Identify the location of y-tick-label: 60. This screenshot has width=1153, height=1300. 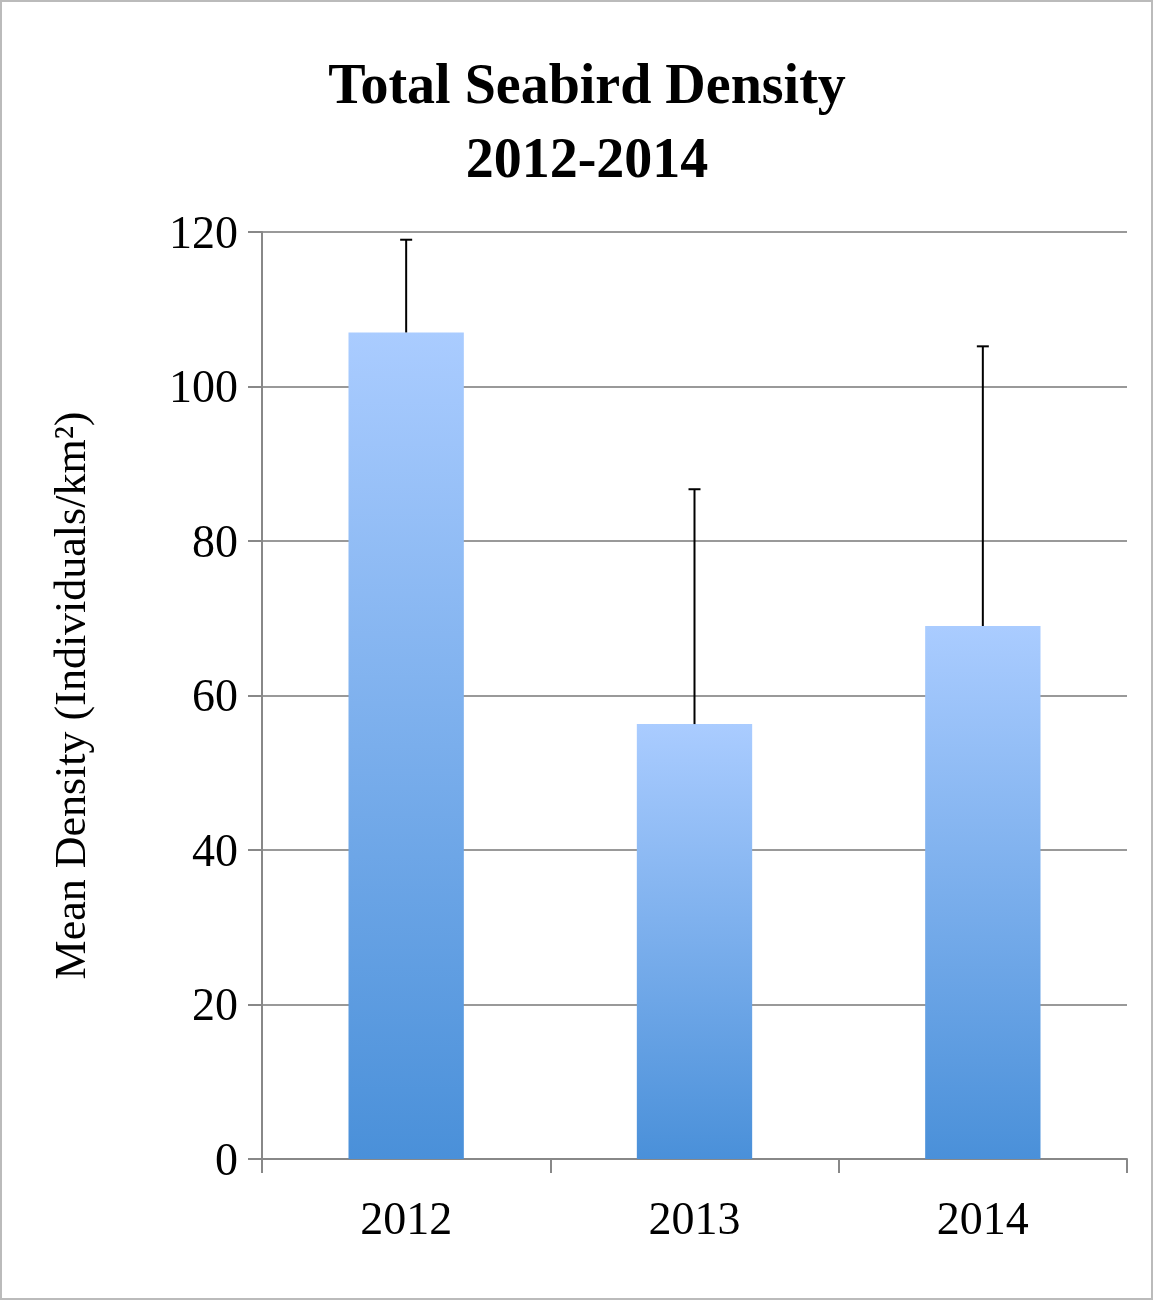
(215, 695).